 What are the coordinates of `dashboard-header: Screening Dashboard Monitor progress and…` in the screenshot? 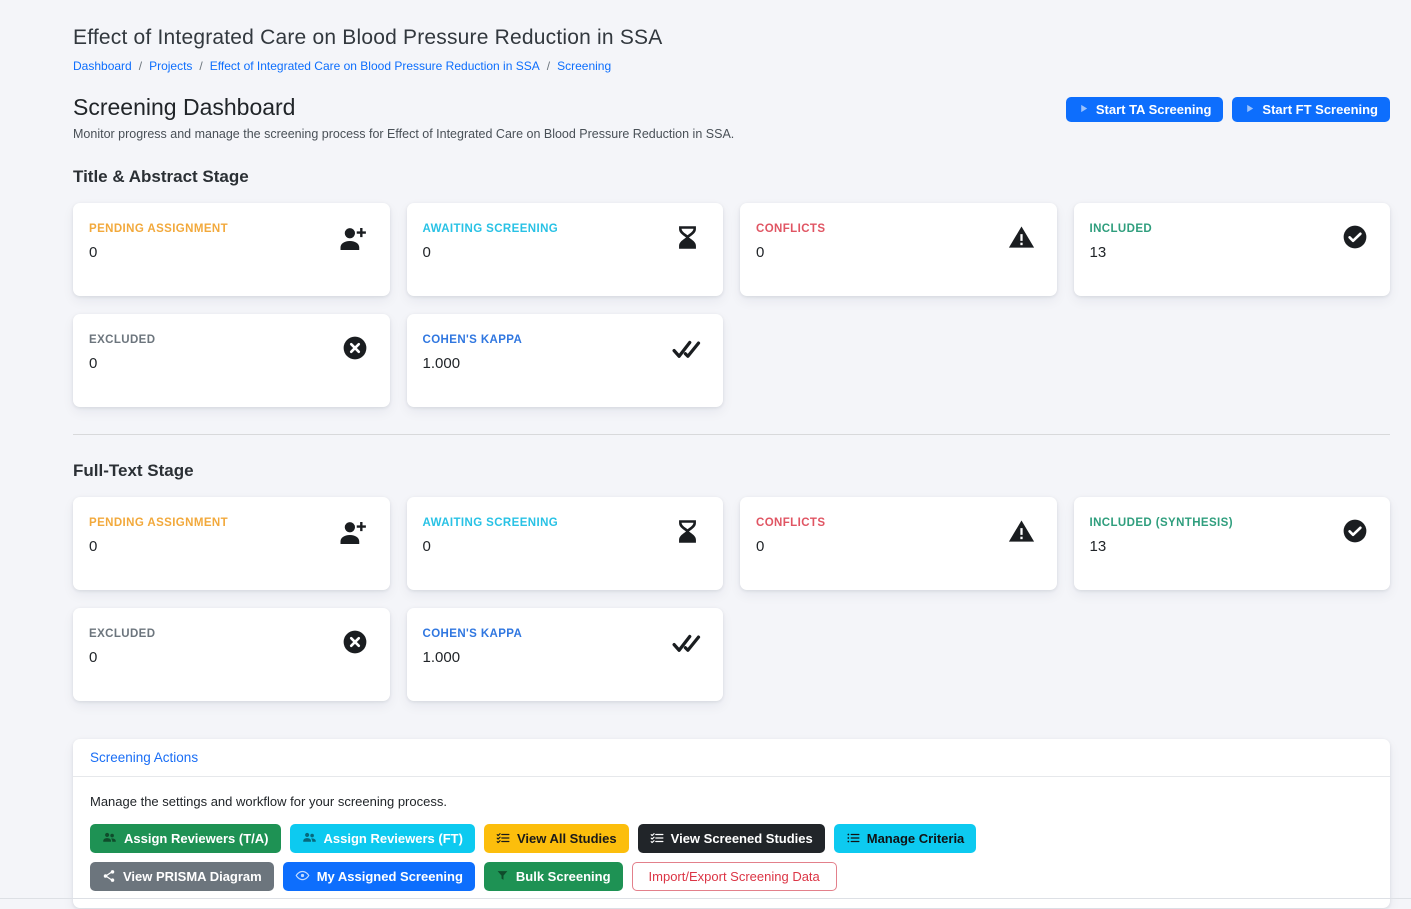 It's located at (731, 117).